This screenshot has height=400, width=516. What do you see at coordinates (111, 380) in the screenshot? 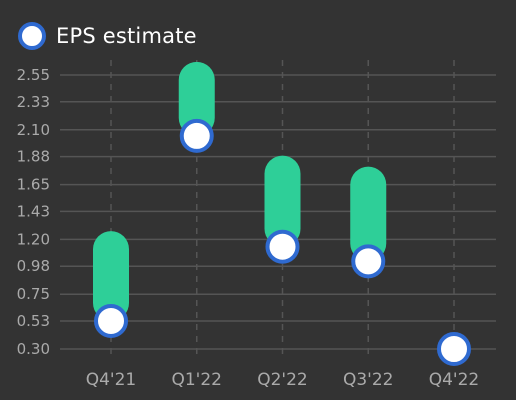
I see `x-tick-label: Q4'21` at bounding box center [111, 380].